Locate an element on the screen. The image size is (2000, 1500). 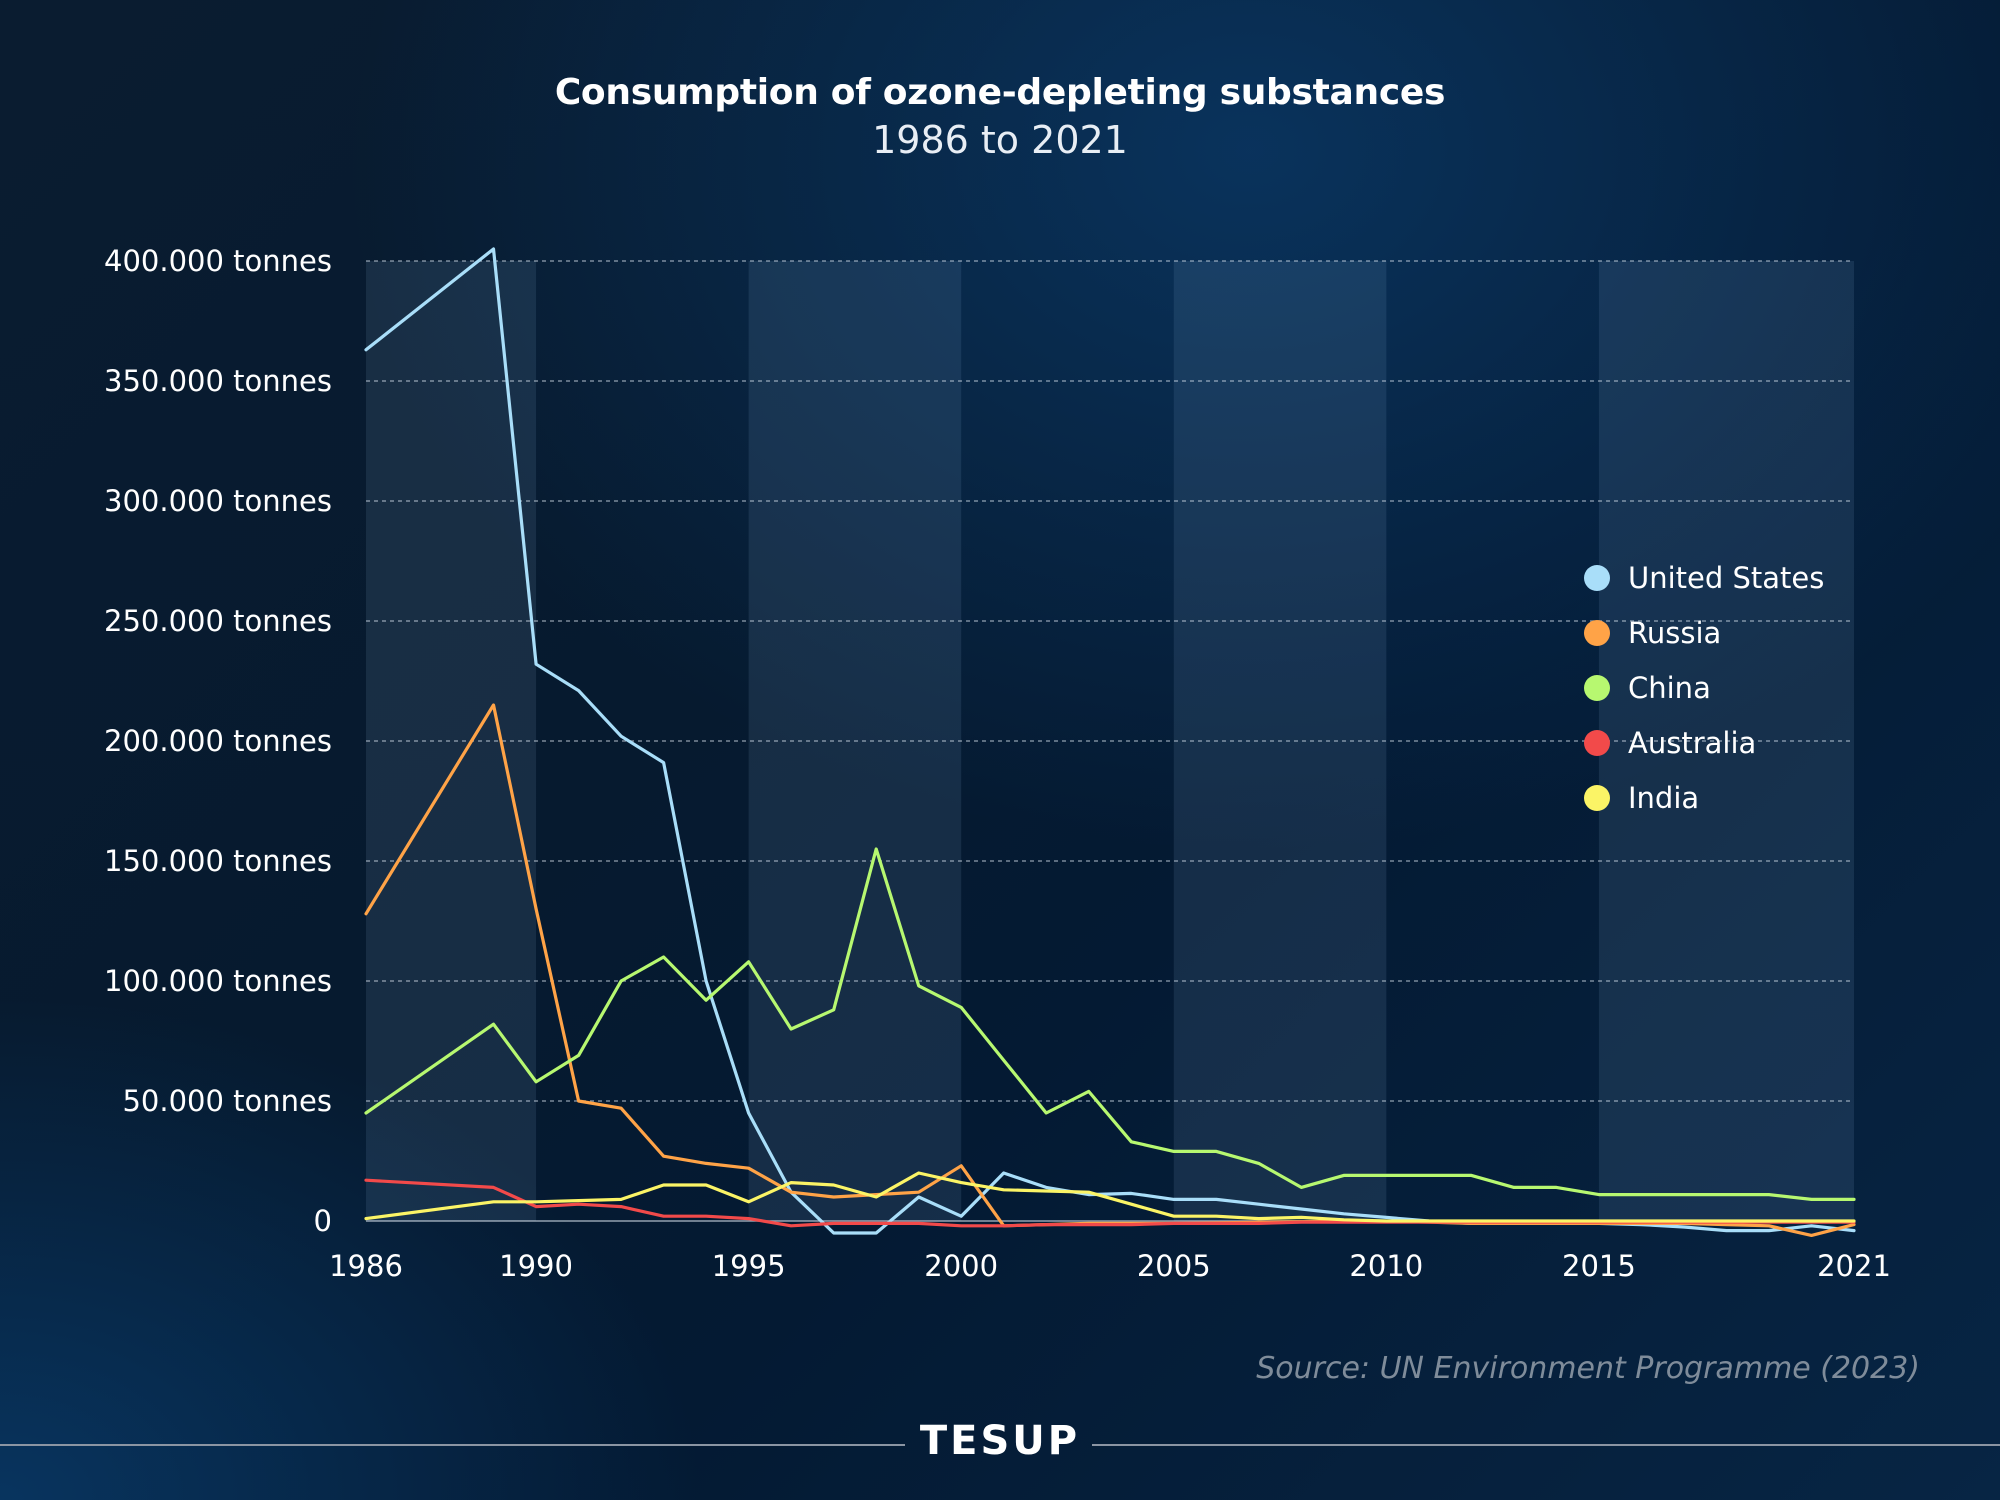
legend-label: Australia is located at coordinates (1692, 742).